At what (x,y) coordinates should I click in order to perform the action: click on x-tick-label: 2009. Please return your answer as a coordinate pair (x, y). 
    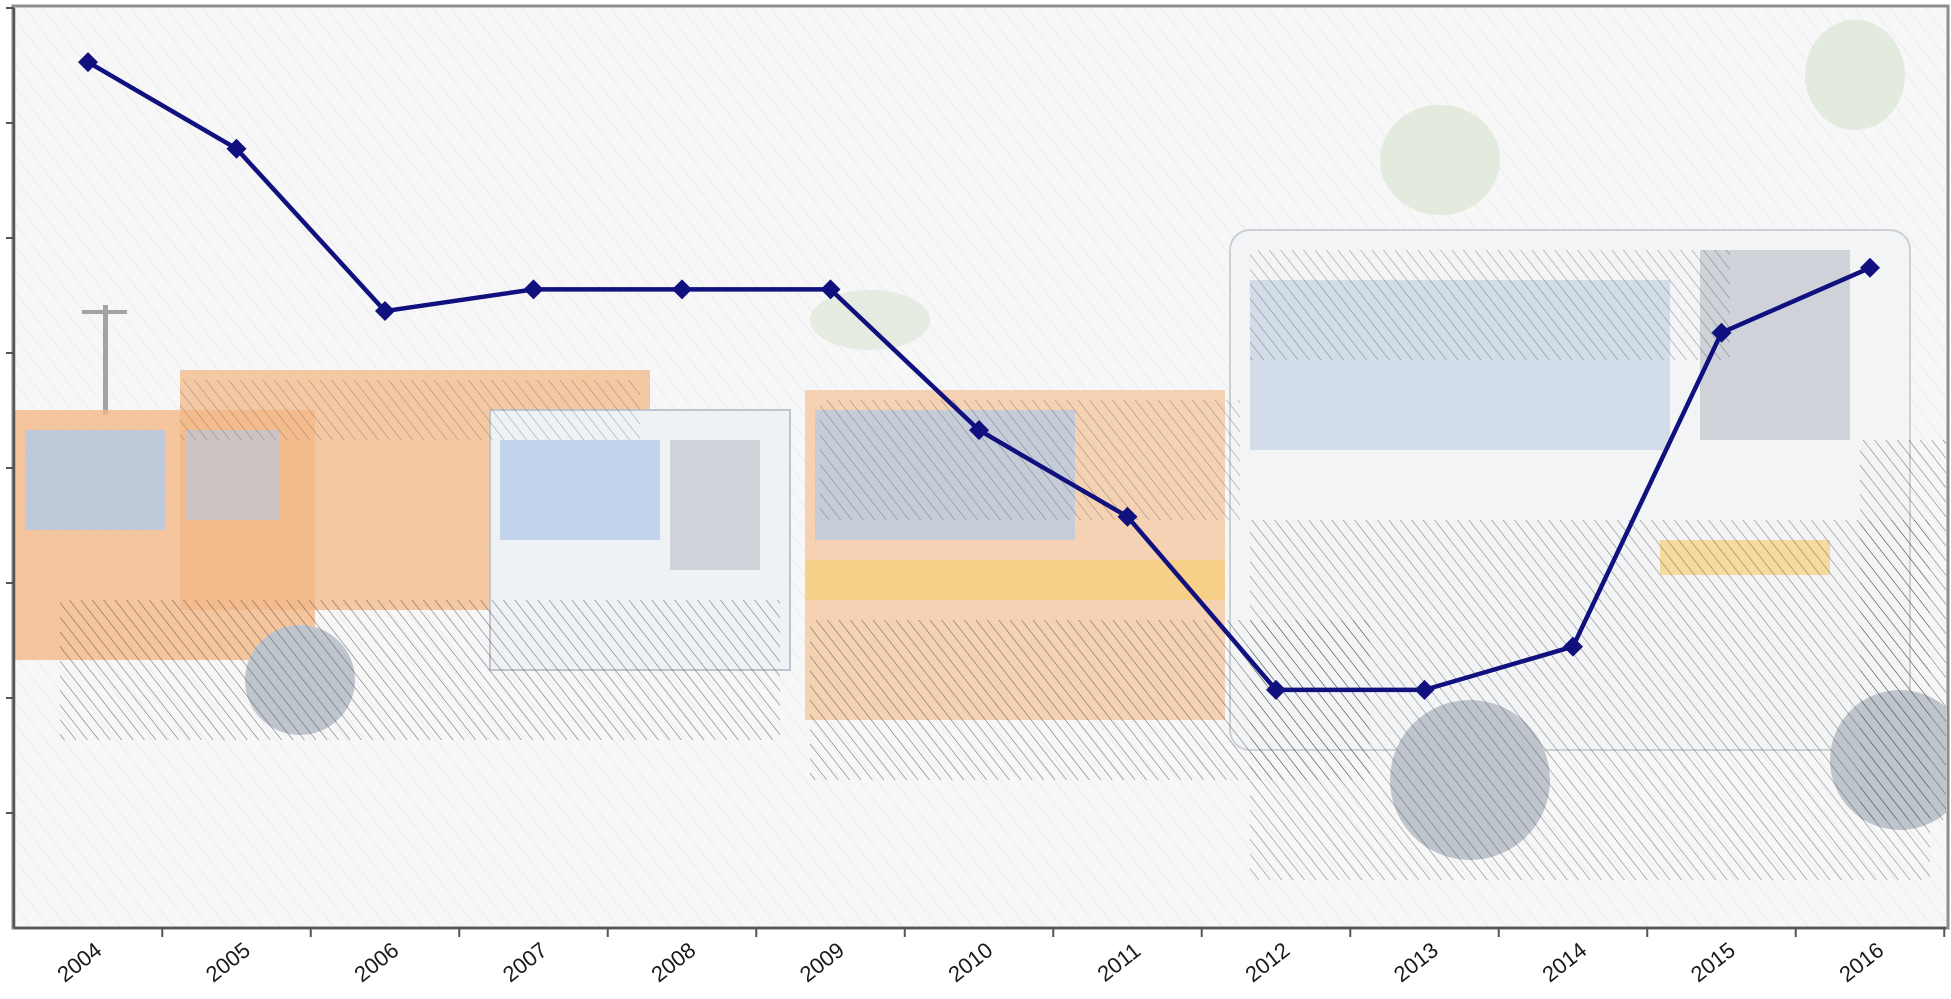
    Looking at the image, I should click on (822, 962).